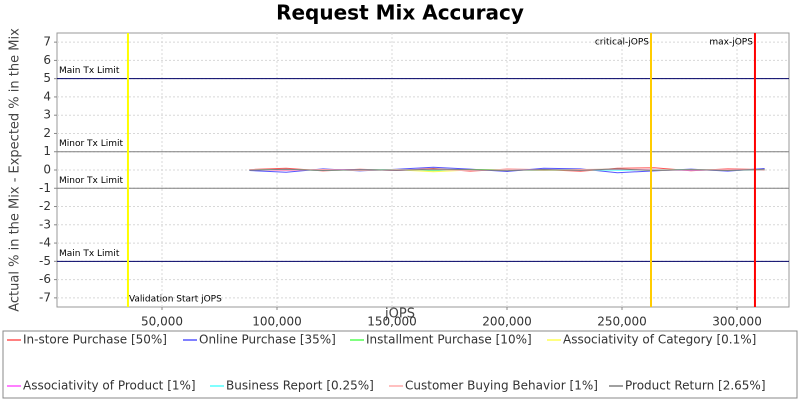  What do you see at coordinates (392, 322) in the screenshot?
I see `x-tick-label: 150,000` at bounding box center [392, 322].